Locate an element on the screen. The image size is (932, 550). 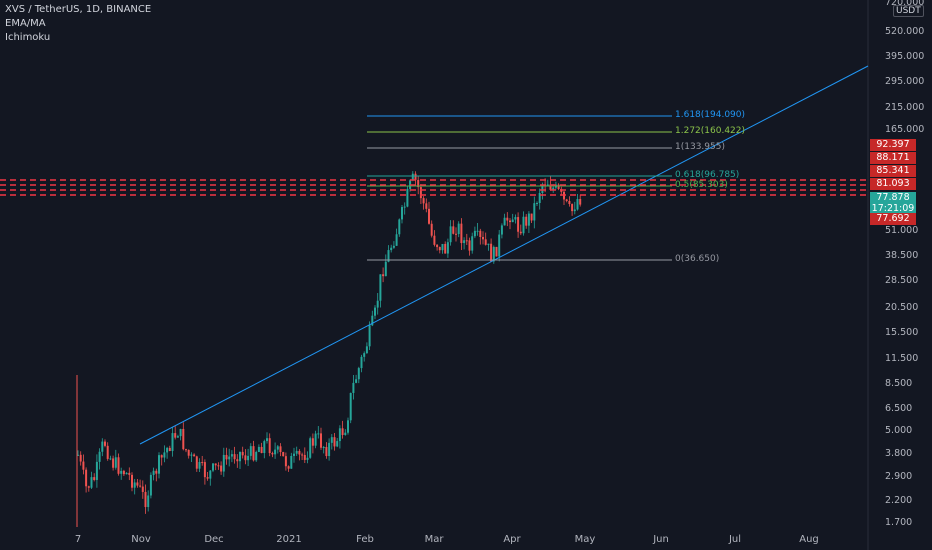
fib-level-label: 1.618(194.090) is located at coordinates (710, 115).